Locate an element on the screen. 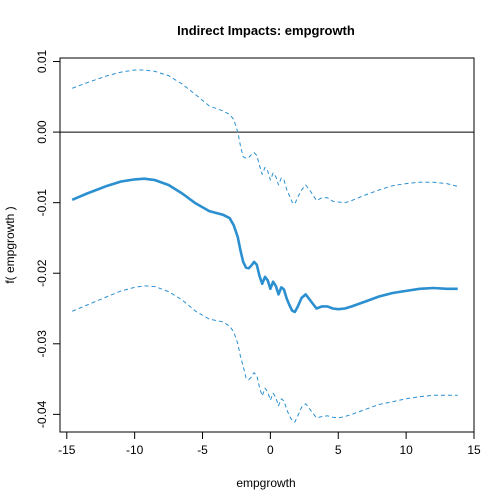 This screenshot has height=504, width=504. y-tick-label: 0.00 is located at coordinates (42, 132).